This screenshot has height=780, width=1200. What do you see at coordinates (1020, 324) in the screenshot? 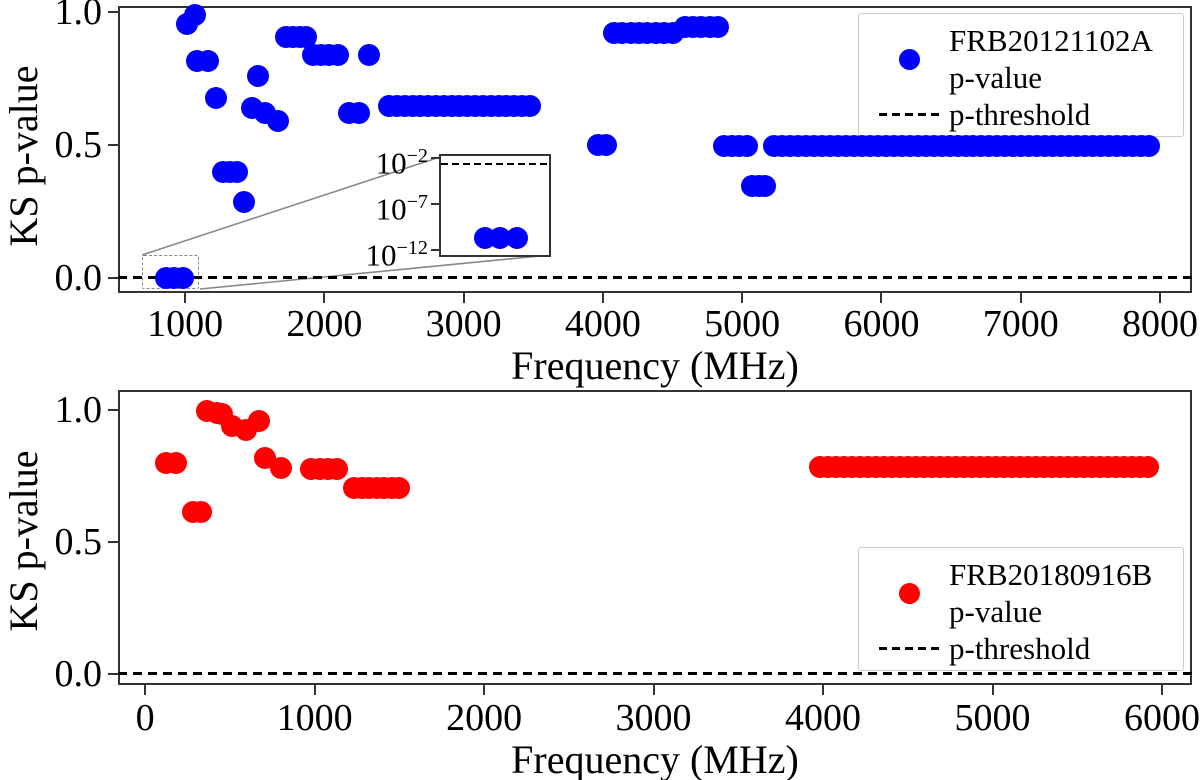
I see `x-tick-label: 7000` at bounding box center [1020, 324].